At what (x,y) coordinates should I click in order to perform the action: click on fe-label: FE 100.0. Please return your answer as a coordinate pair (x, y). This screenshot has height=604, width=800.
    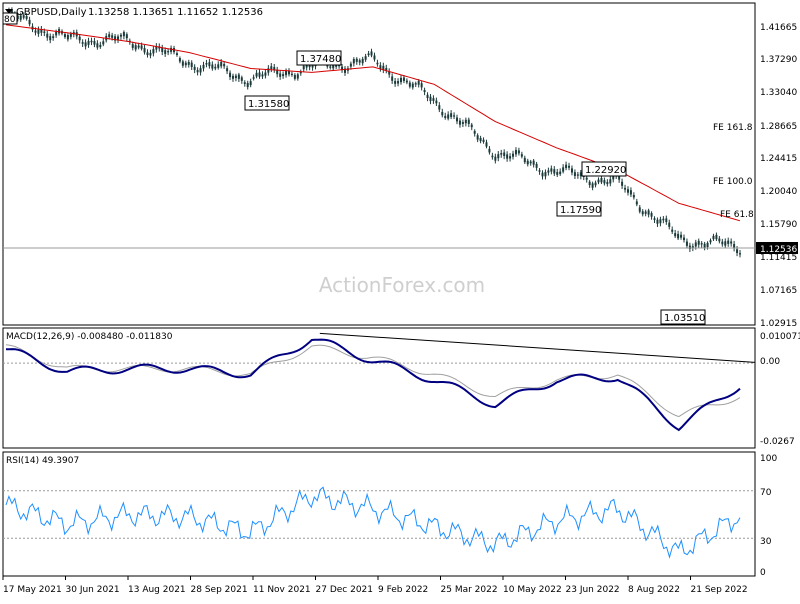
    Looking at the image, I should click on (733, 182).